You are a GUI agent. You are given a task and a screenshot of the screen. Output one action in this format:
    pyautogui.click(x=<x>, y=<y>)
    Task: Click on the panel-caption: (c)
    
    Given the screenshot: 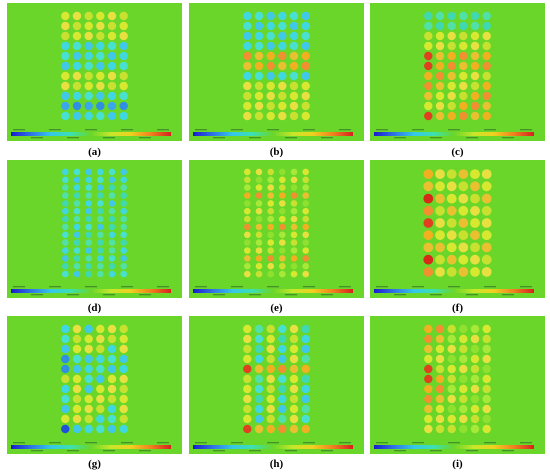 What is the action you would take?
    pyautogui.click(x=457, y=152)
    